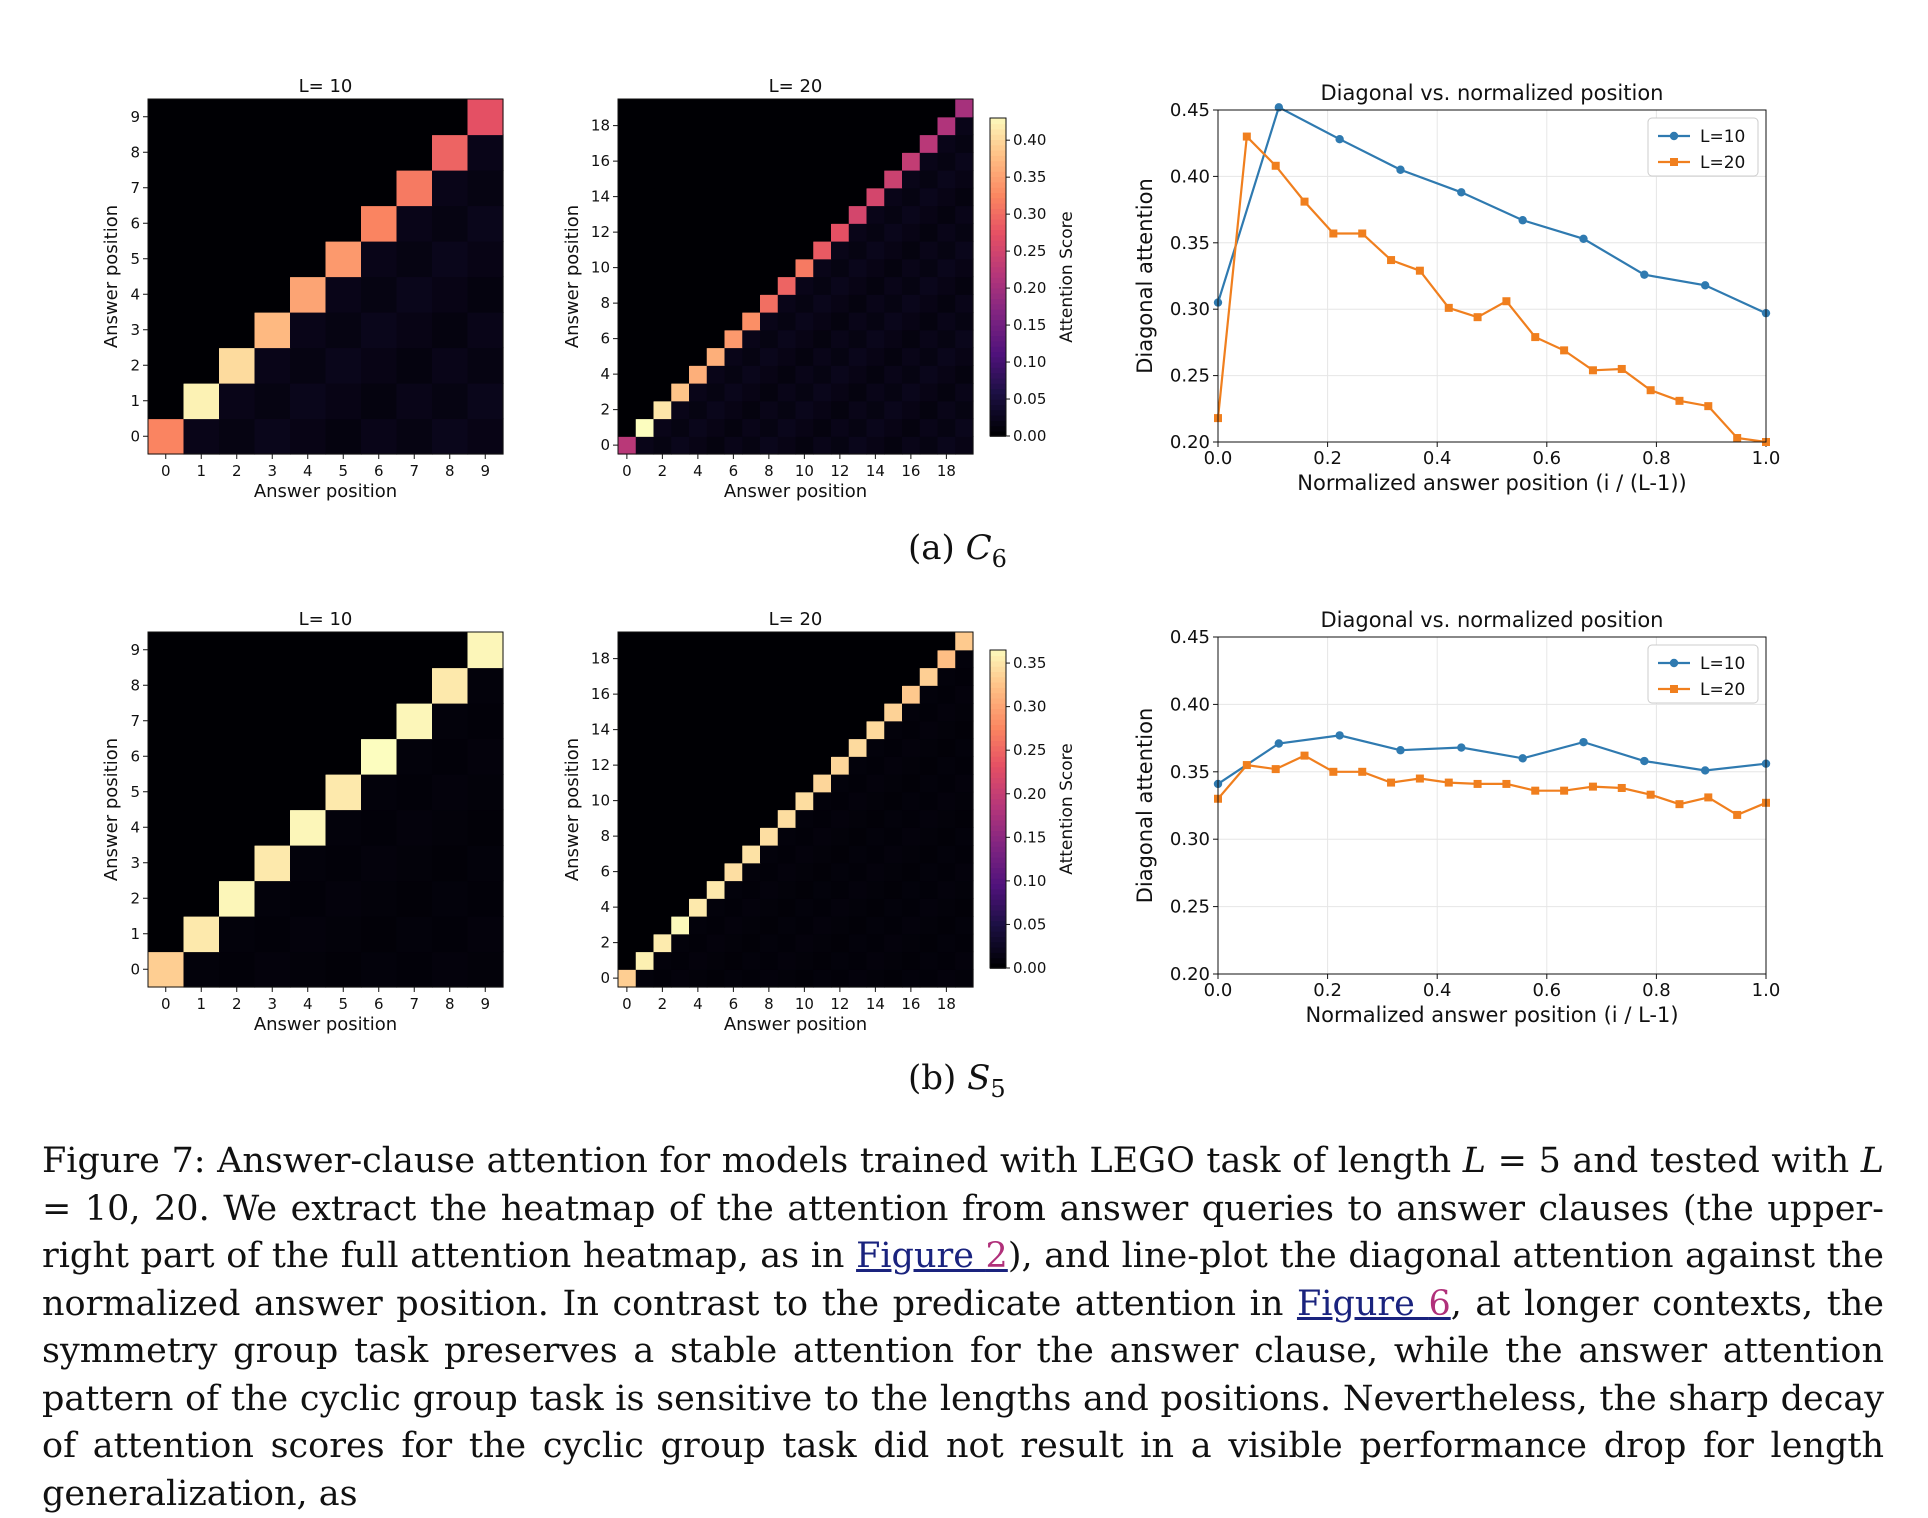  I want to click on legend-marker, so click(1674, 136).